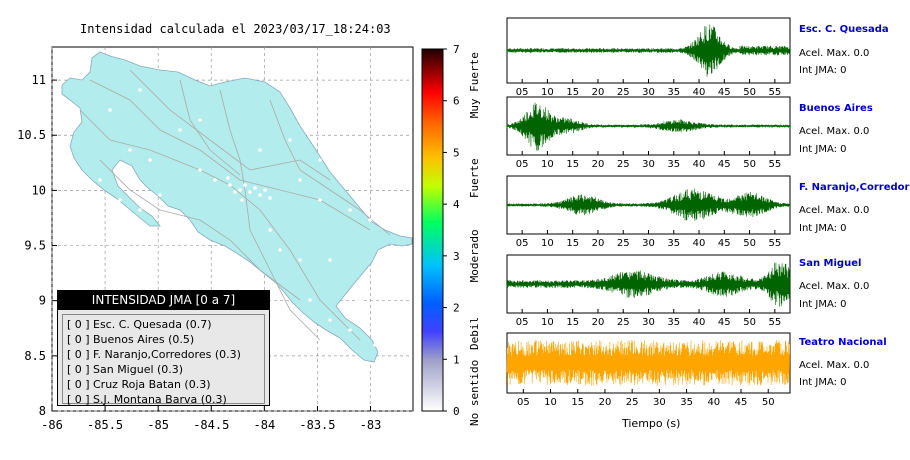 The width and height of the screenshot is (910, 460). Describe the element at coordinates (52, 425) in the screenshot. I see `x-tick-label: -86` at that location.